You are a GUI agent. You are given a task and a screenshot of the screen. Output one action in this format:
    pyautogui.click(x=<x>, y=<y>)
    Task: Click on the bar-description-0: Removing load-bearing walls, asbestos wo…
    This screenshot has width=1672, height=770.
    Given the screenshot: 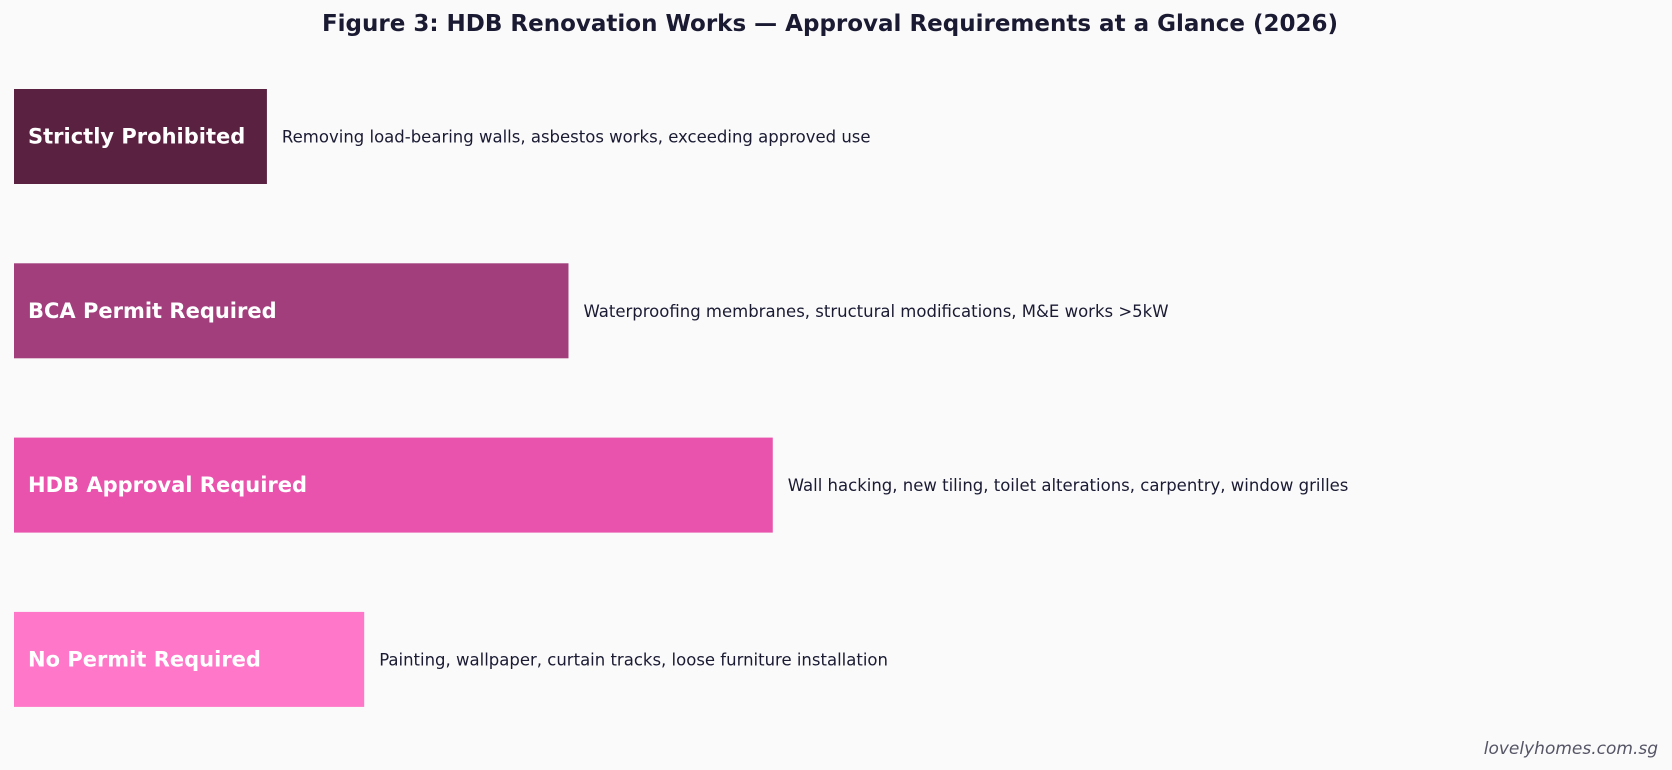 What is the action you would take?
    pyautogui.click(x=576, y=137)
    